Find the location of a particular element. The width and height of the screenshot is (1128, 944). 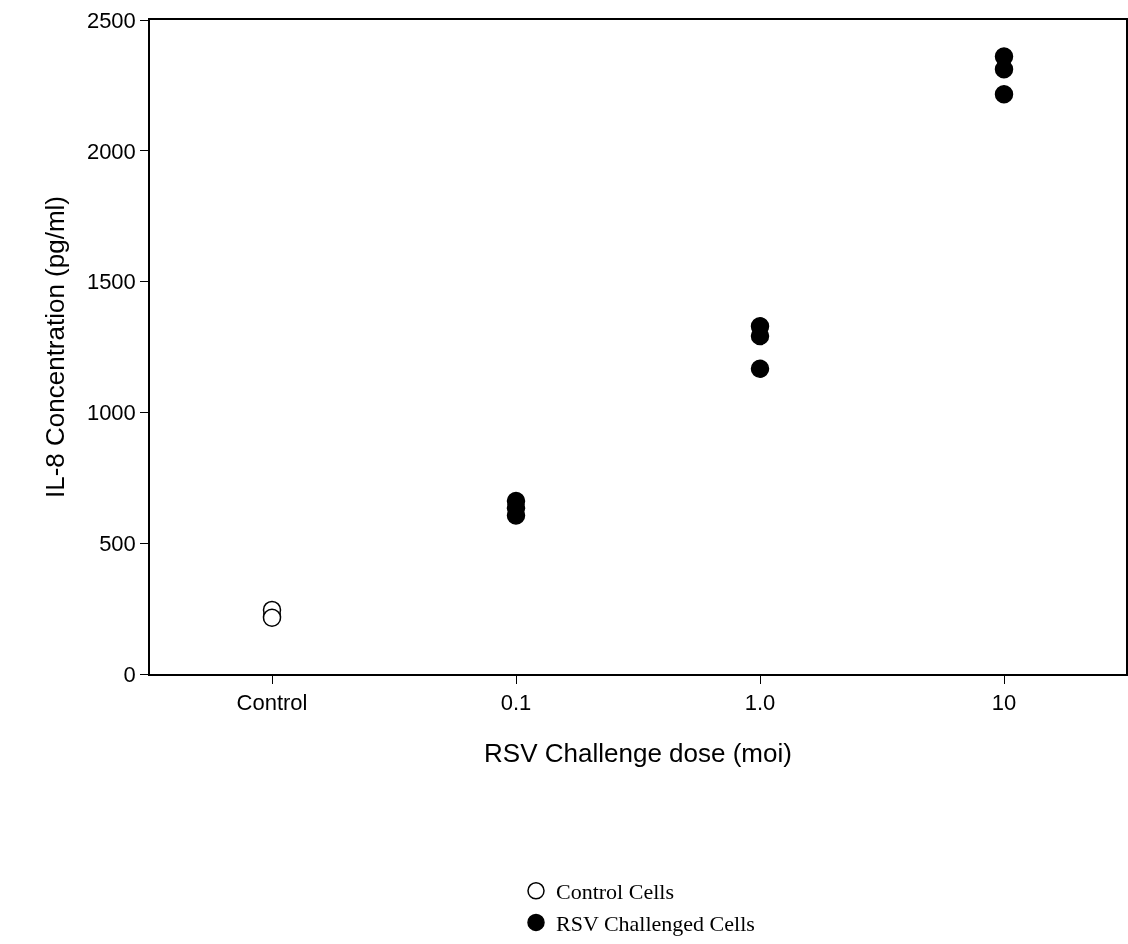

y-tick-label: 1000 is located at coordinates (111, 413).